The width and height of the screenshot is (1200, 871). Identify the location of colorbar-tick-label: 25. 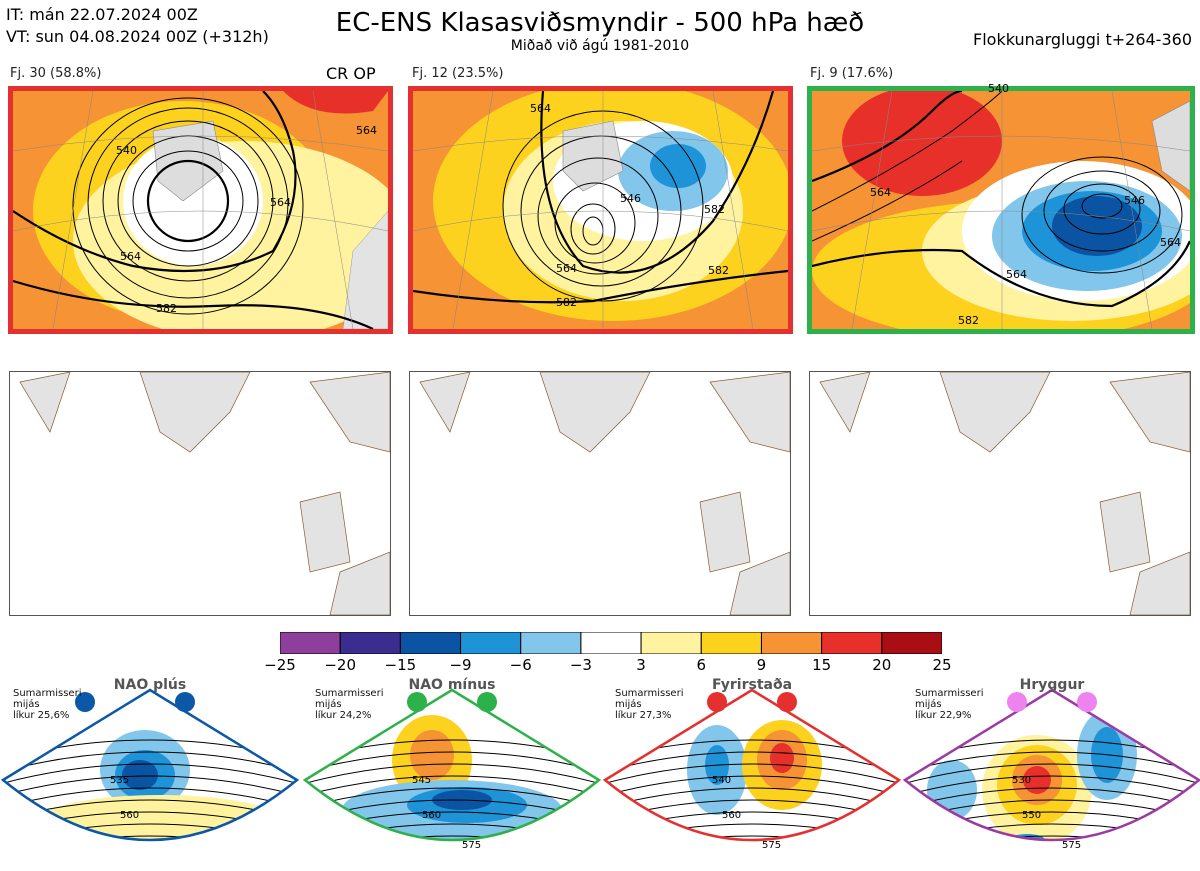
(942, 665).